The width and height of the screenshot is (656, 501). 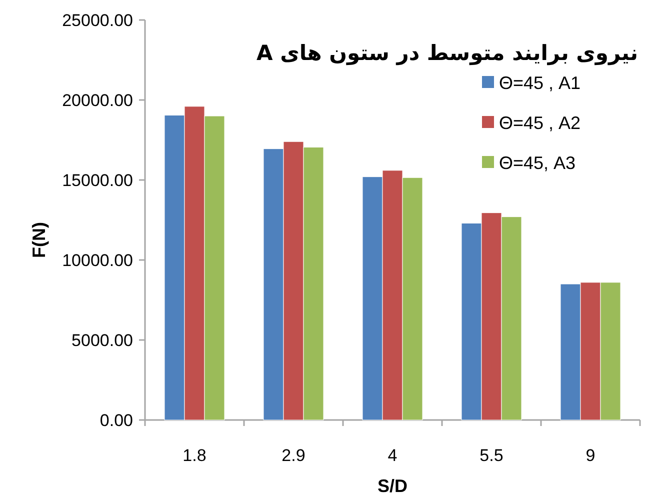 What do you see at coordinates (540, 123) in the screenshot?
I see `legend-label: Θ=45 , A2` at bounding box center [540, 123].